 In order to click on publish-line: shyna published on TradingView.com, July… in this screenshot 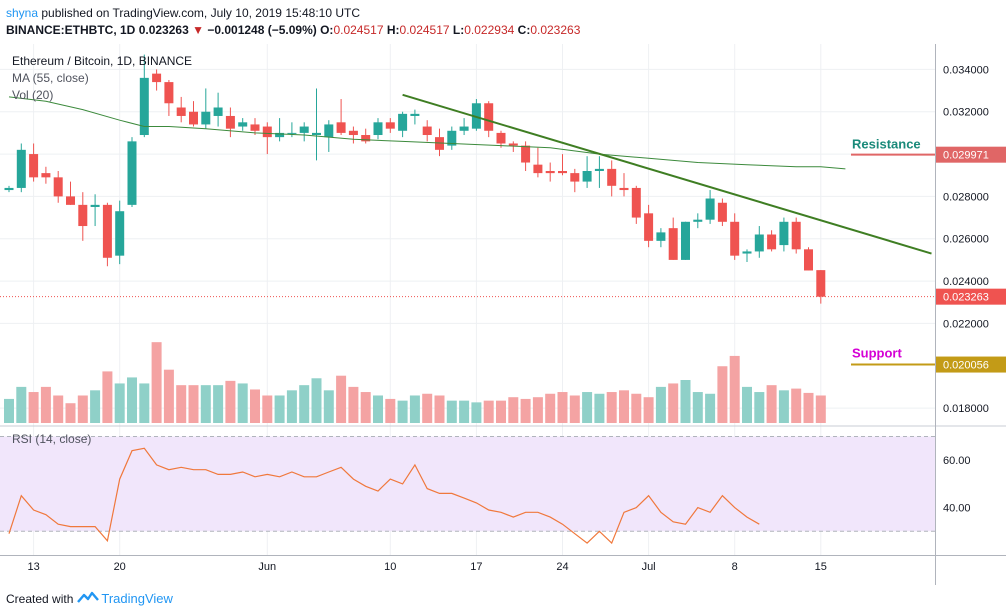, I will do `click(183, 13)`.